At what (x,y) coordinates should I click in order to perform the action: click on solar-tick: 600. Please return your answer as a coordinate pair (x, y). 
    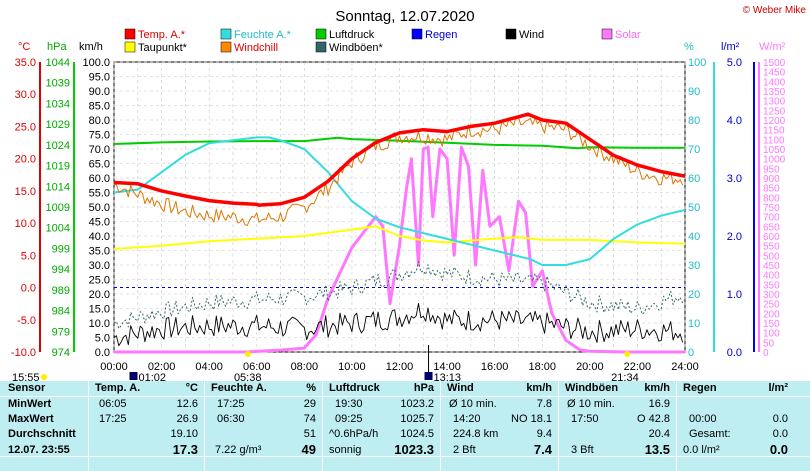
    Looking at the image, I should click on (771, 237).